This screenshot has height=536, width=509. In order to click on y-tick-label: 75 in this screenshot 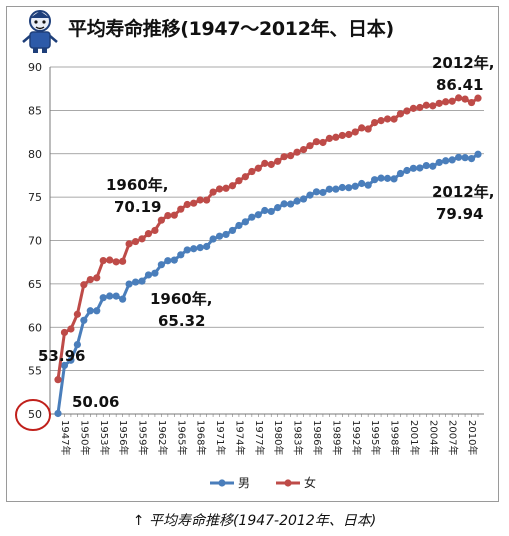, I will do `click(35, 197)`.